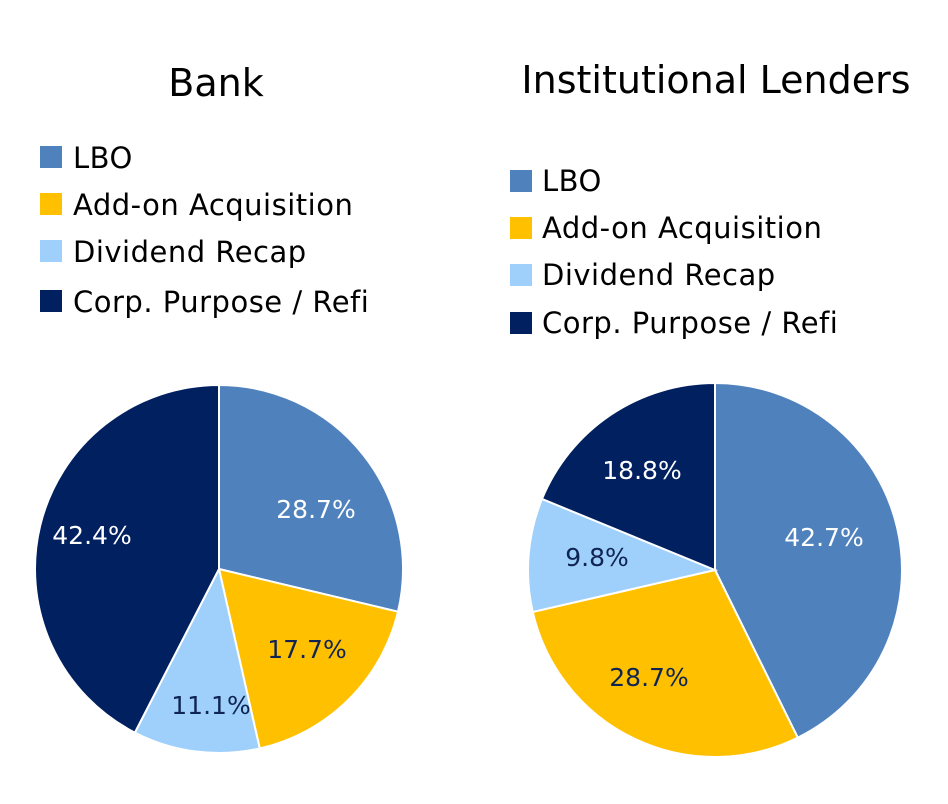 The height and width of the screenshot is (804, 948). Describe the element at coordinates (215, 83) in the screenshot. I see `bank-chart-title: Bank` at that location.